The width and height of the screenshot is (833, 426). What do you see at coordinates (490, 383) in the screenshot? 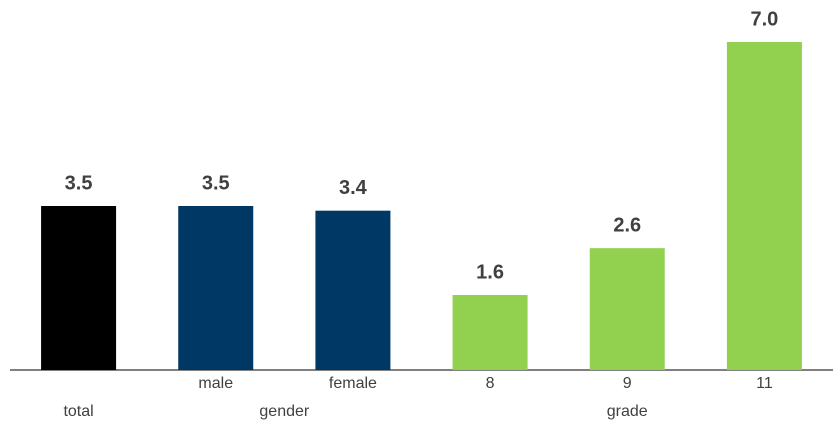
I see `x-tick-label: 8` at bounding box center [490, 383].